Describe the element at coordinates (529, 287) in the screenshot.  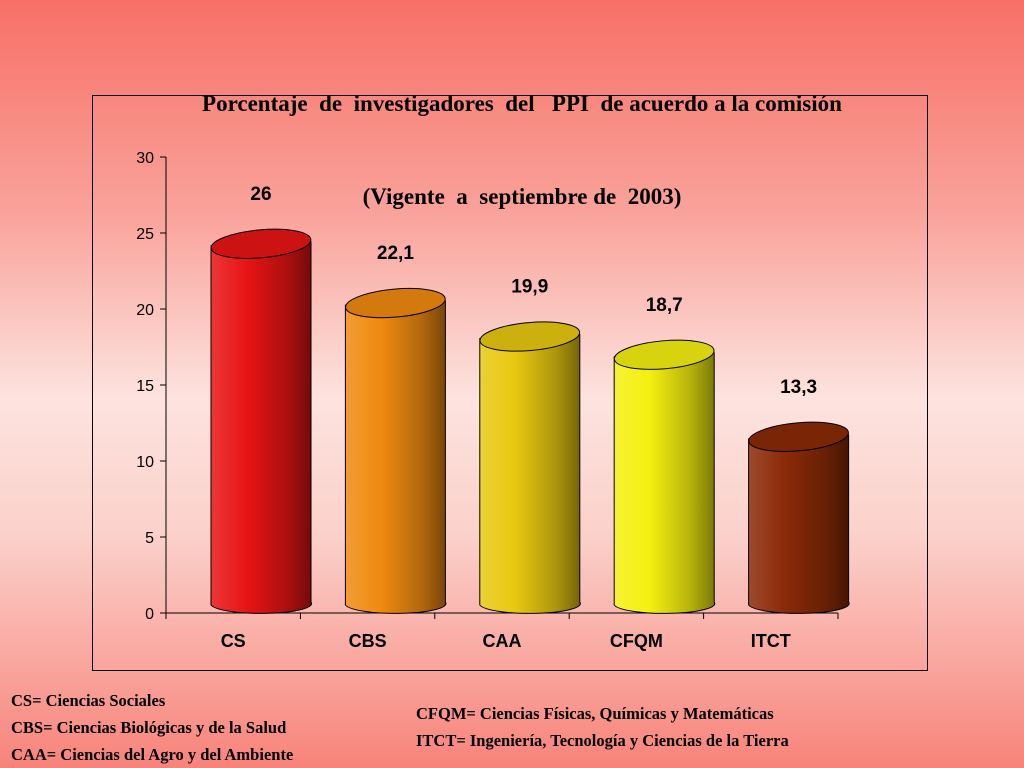
I see `data-label: 19,9` at that location.